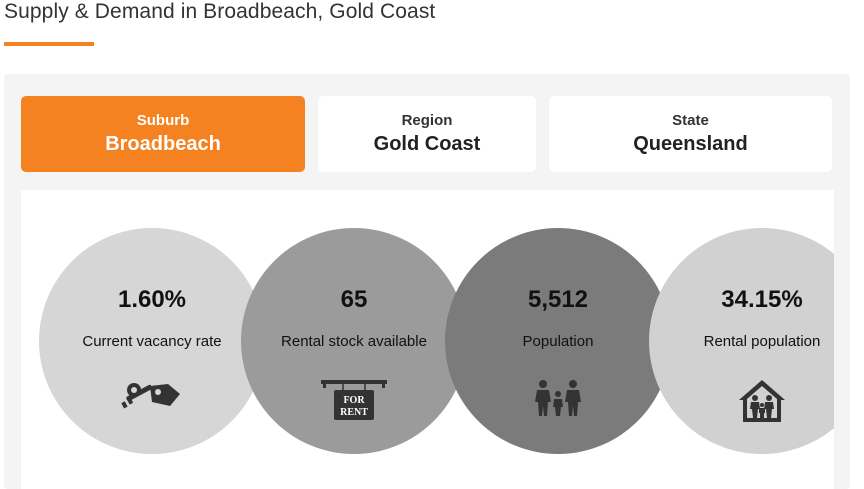 Image resolution: width=864 pixels, height=489 pixels. Describe the element at coordinates (762, 403) in the screenshot. I see `house-family-icon` at that location.